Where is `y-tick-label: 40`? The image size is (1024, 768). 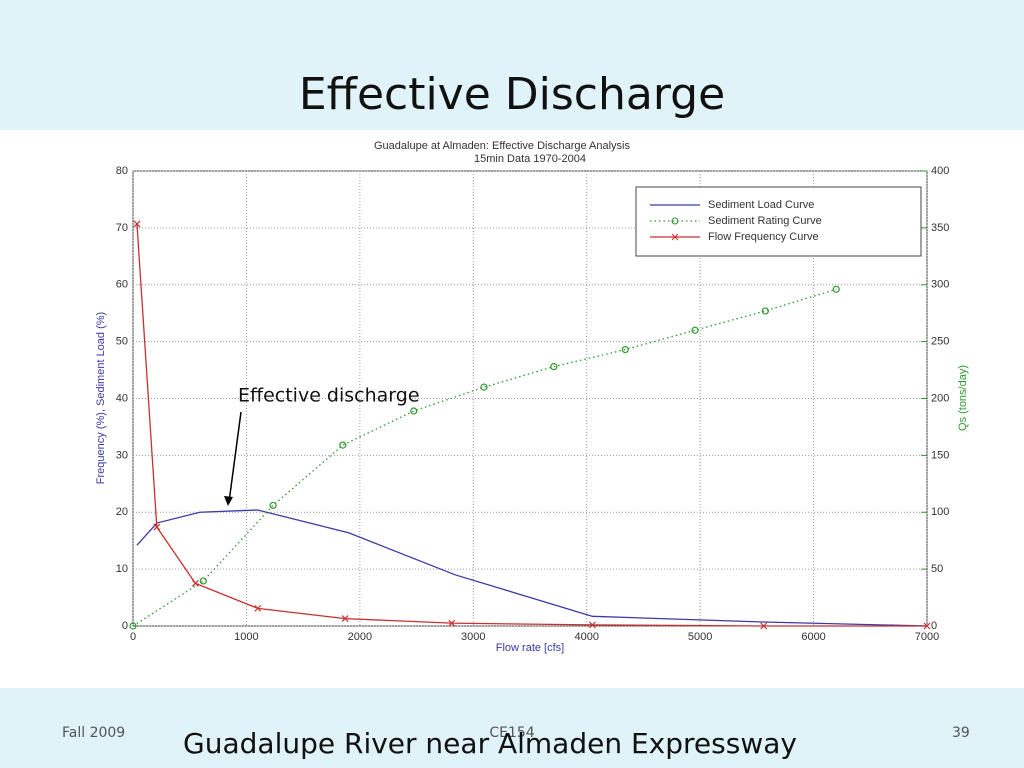 y-tick-label: 40 is located at coordinates (122, 398).